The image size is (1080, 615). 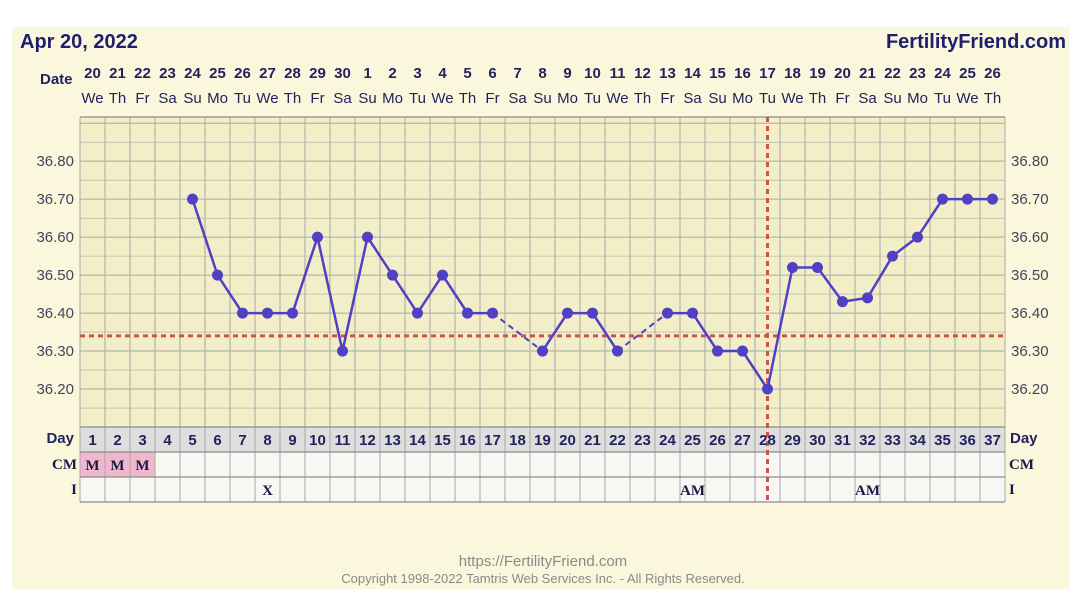 I want to click on date-label: 24, so click(x=192, y=73).